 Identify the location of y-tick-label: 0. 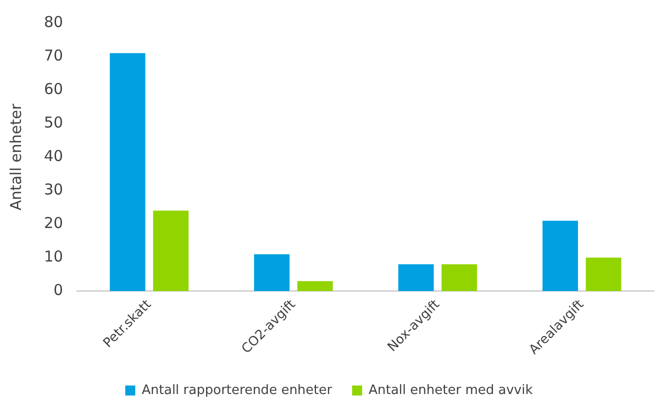
(59, 290).